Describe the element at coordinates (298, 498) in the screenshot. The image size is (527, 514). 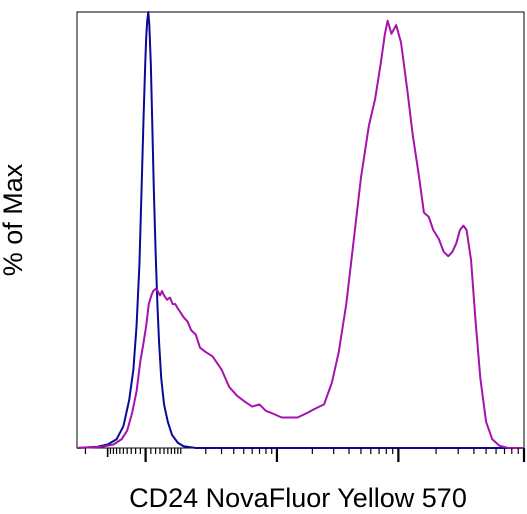
I see `x-axis-label: CD24 NovaFluor Yellow 570` at that location.